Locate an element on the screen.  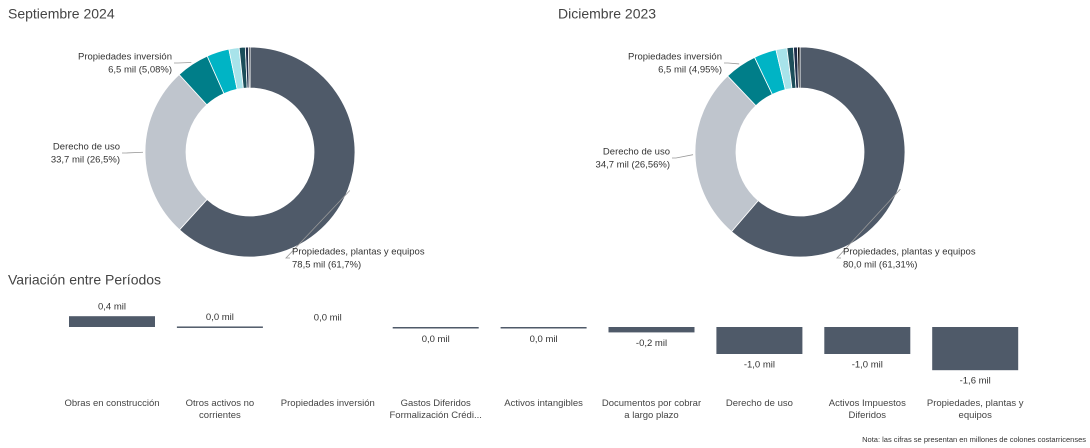
segment-value: 78,5 mil (61,7%) is located at coordinates (326, 265).